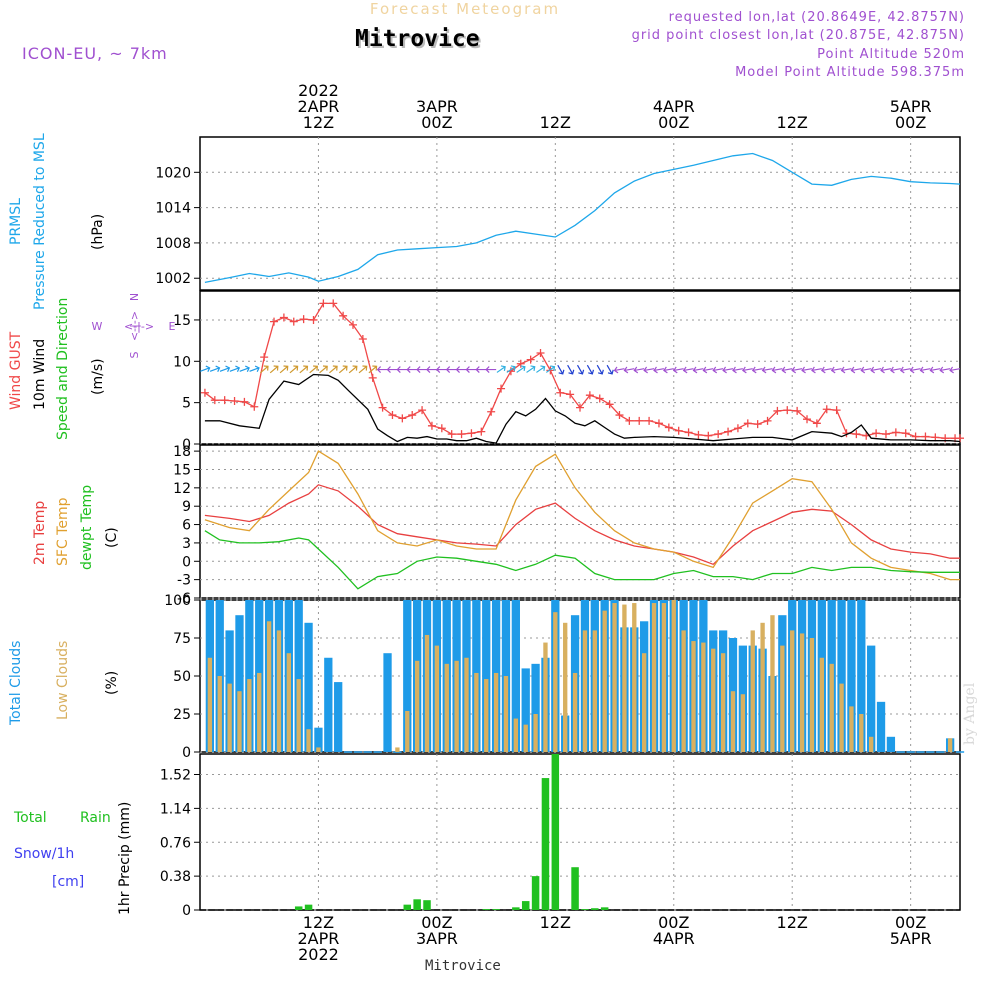 This screenshot has height=1000, width=1000. I want to click on point-altitude-label: Point Altitude 520m, so click(891, 54).